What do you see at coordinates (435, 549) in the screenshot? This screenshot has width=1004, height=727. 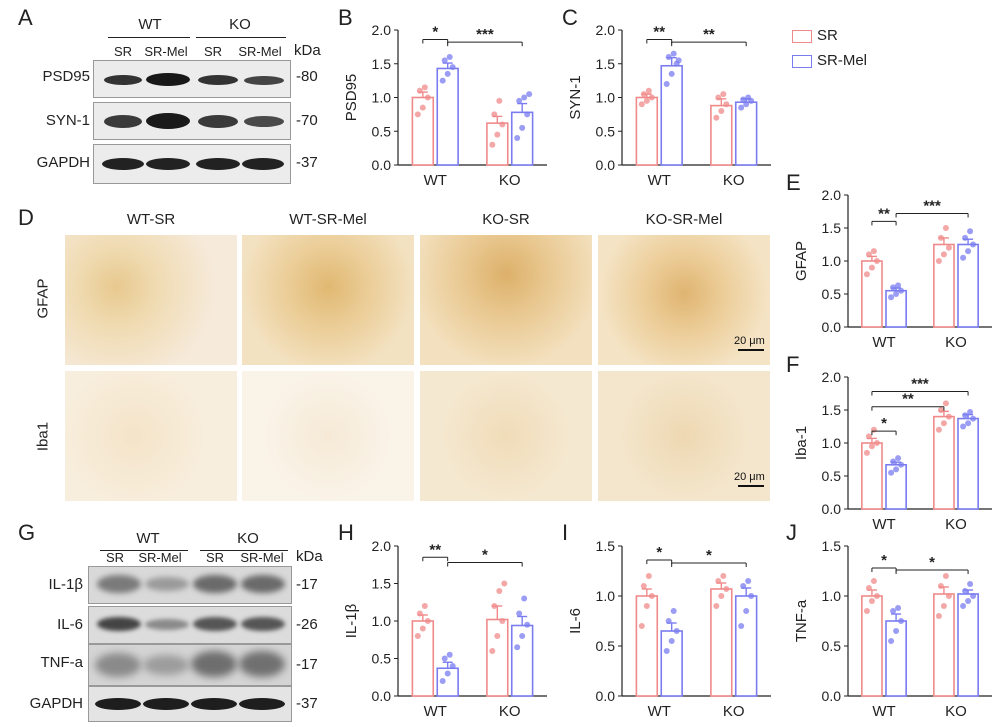 I see `sig-label: **` at bounding box center [435, 549].